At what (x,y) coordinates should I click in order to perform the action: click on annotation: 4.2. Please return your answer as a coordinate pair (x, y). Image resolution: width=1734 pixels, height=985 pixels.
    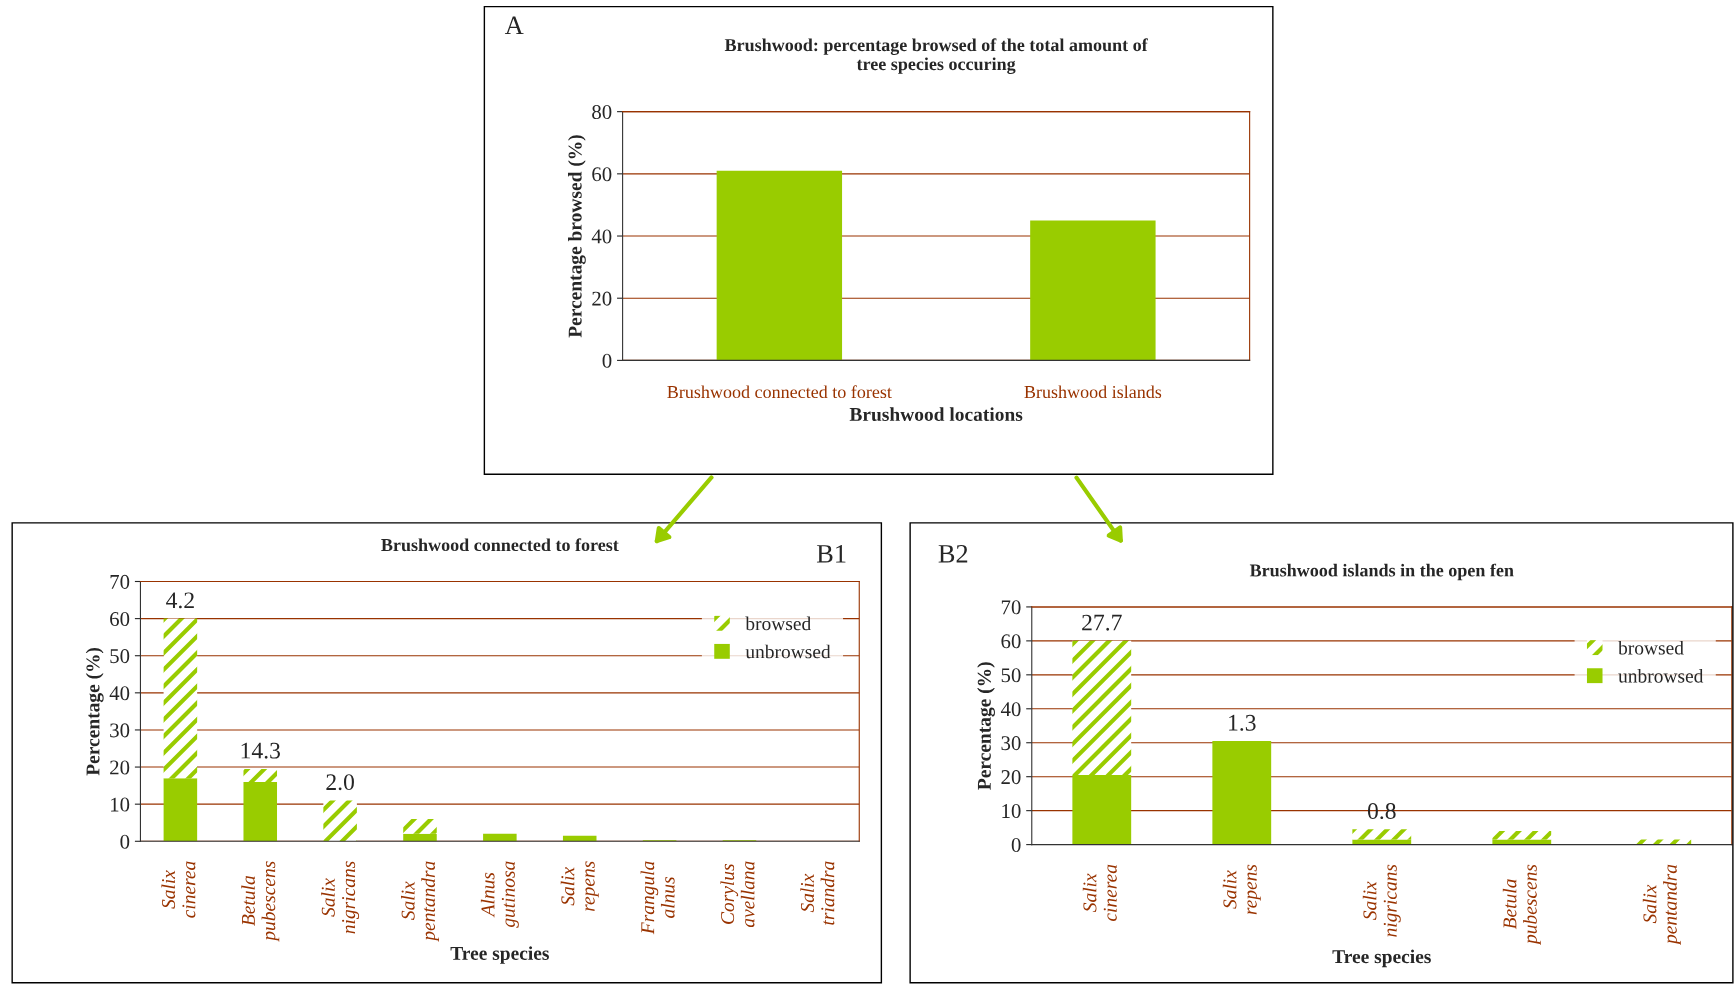
    Looking at the image, I should click on (180, 600).